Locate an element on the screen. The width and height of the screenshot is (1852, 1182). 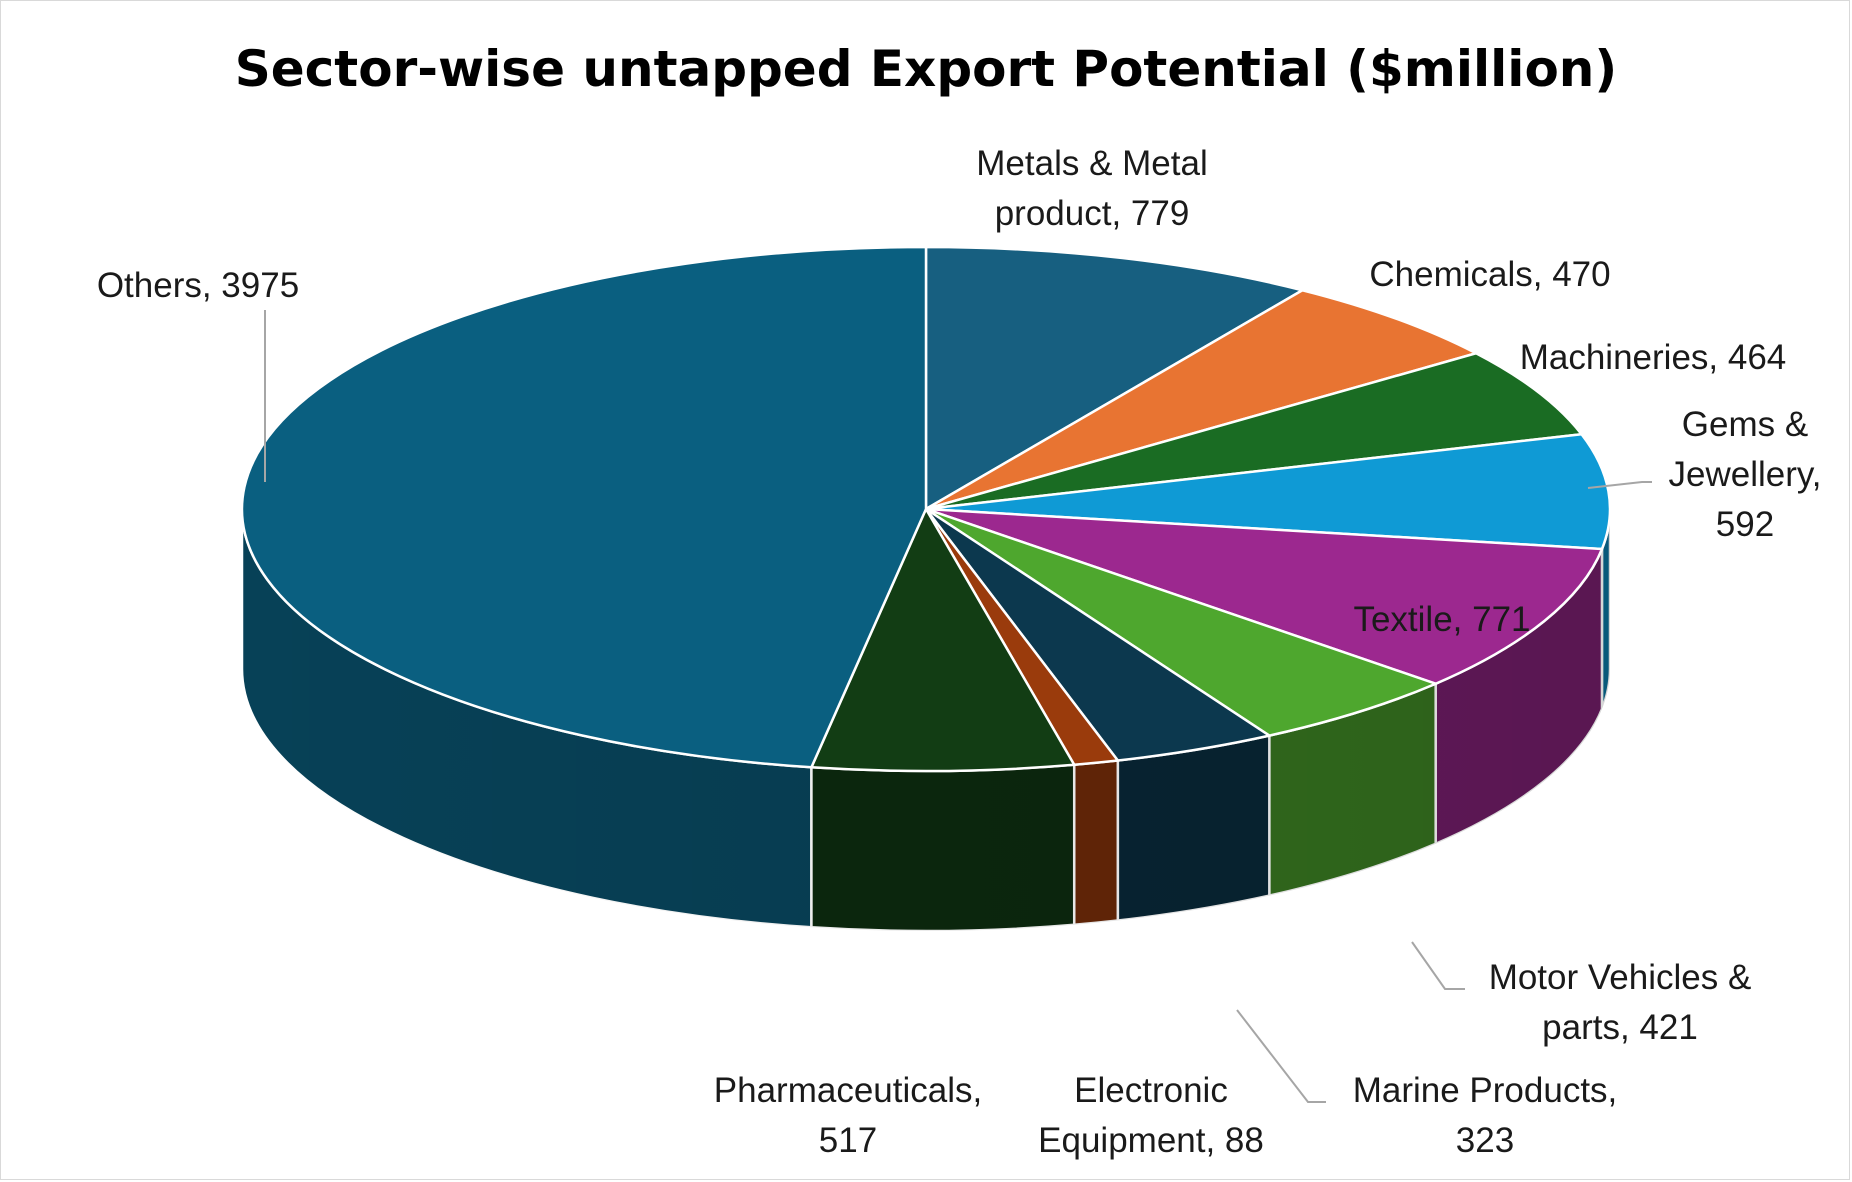
pie-slice-chemicals is located at coordinates (1202, 399).